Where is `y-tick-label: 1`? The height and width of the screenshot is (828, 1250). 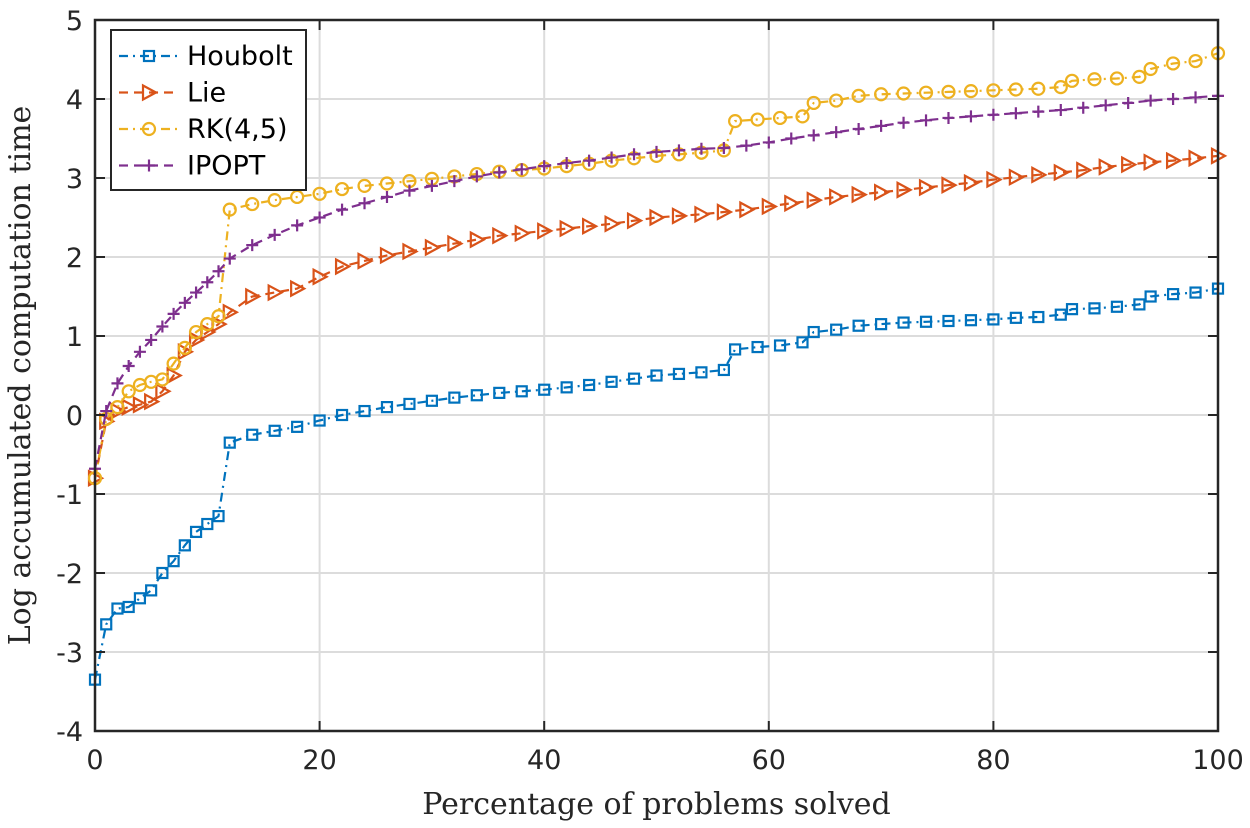 y-tick-label: 1 is located at coordinates (74, 337).